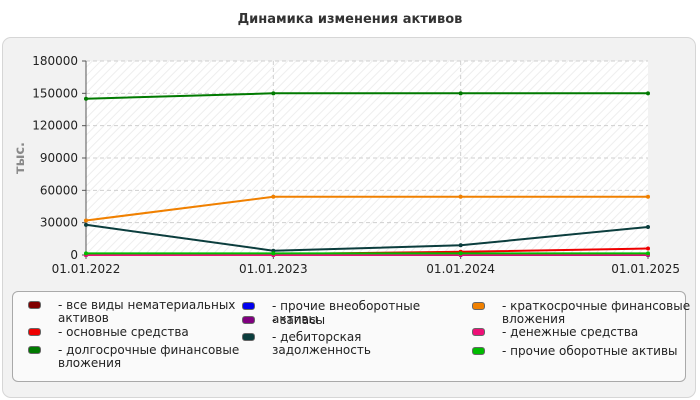 This screenshot has height=400, width=700. I want to click on legend-label: - основные средства, so click(123, 332).